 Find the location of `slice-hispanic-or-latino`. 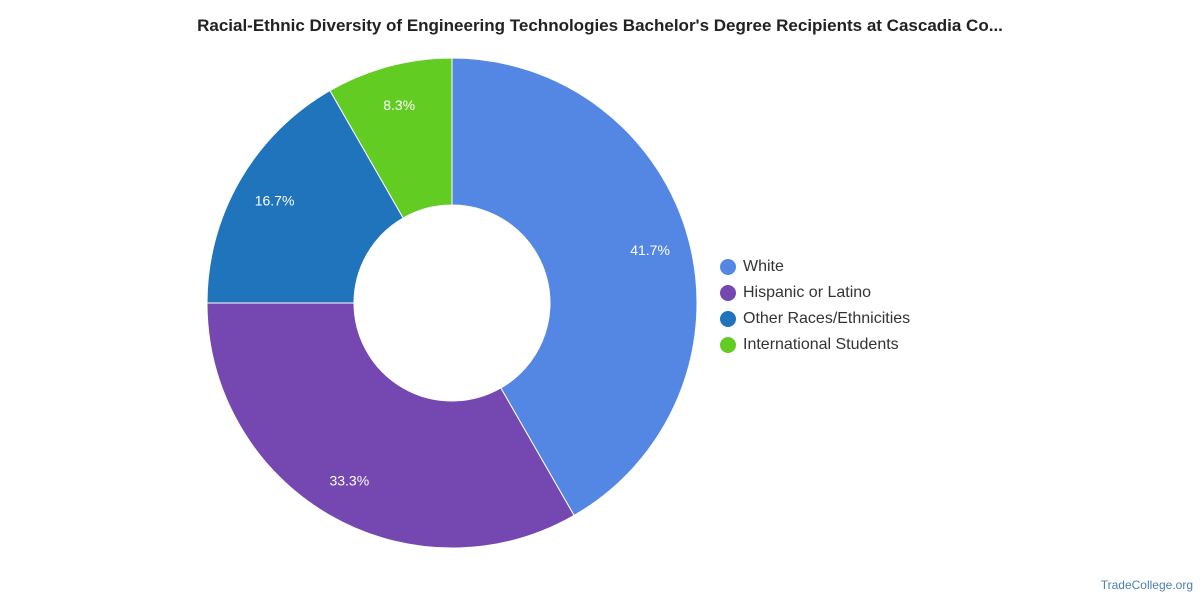

slice-hispanic-or-latino is located at coordinates (390, 425).